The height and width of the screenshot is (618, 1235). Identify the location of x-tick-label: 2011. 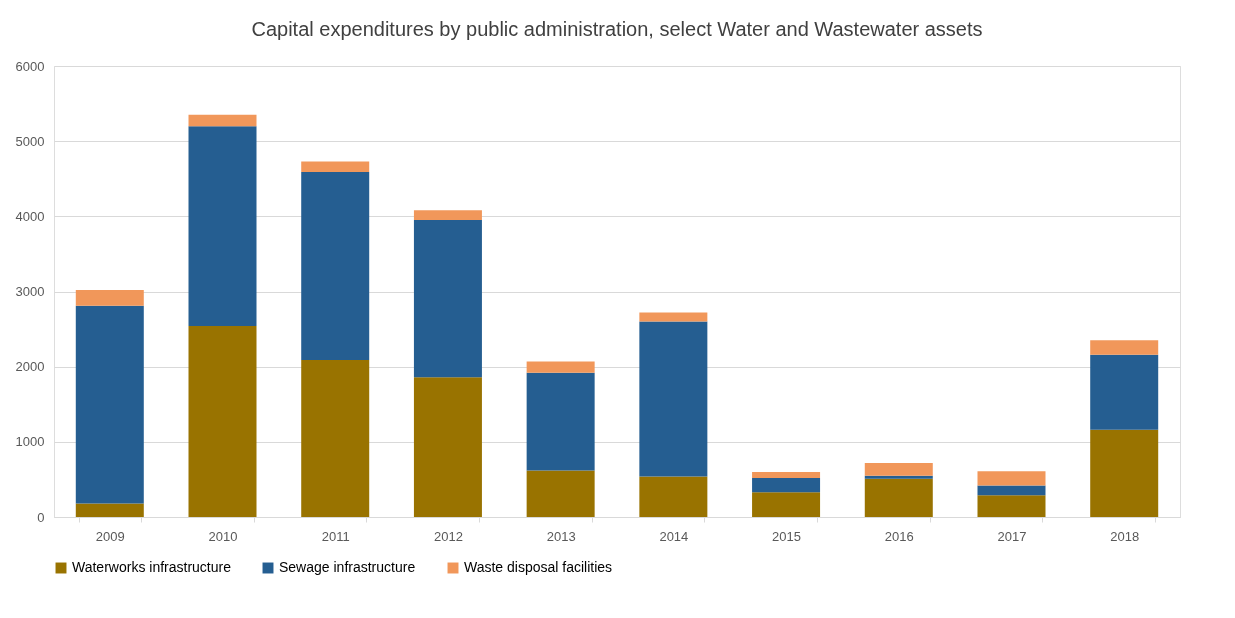
(335, 536).